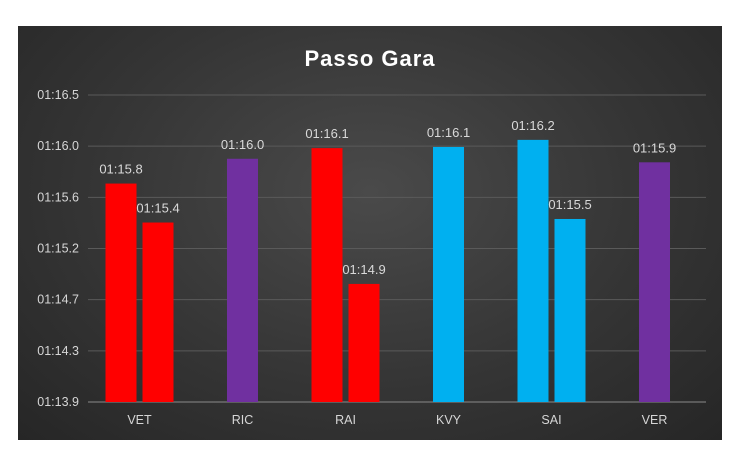  What do you see at coordinates (532, 125) in the screenshot?
I see `data-label-sai-1: 01:16.2` at bounding box center [532, 125].